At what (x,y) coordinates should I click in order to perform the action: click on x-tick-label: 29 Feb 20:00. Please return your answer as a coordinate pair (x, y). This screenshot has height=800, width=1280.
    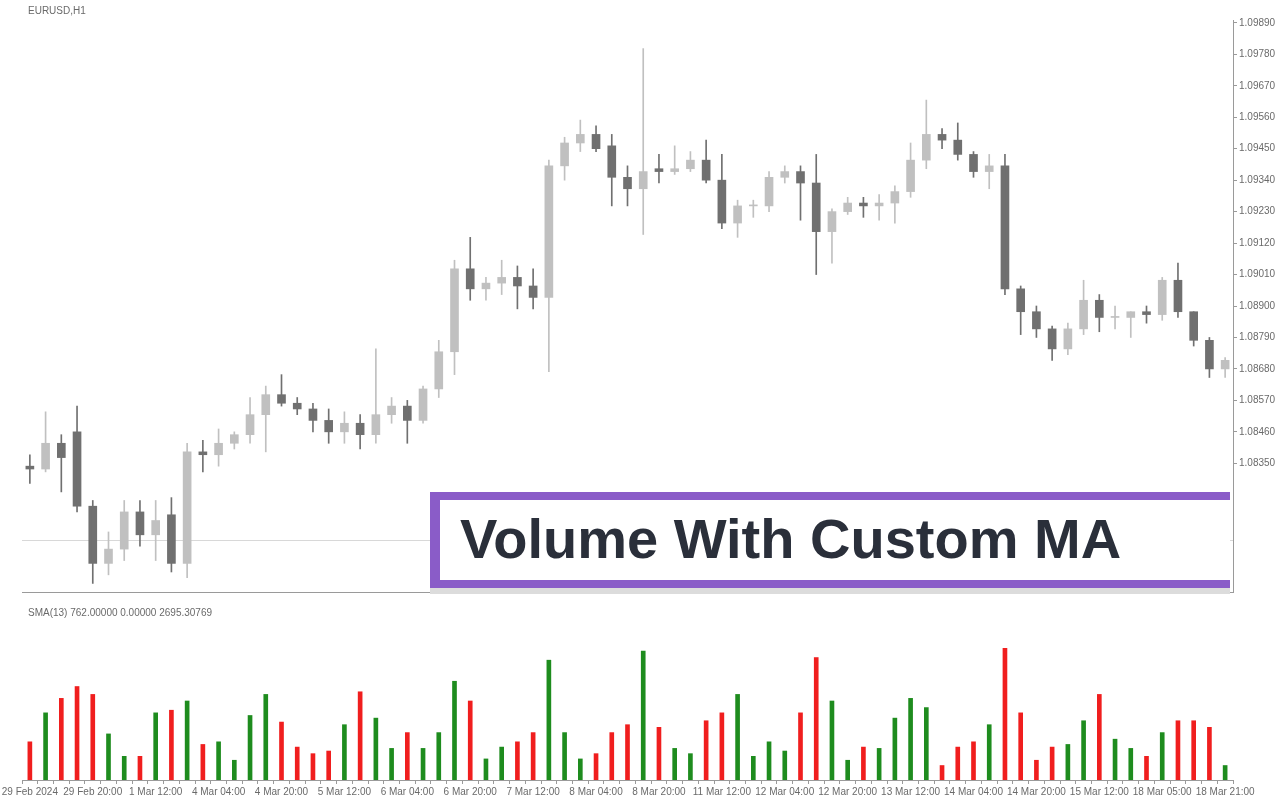
    Looking at the image, I should click on (93, 791).